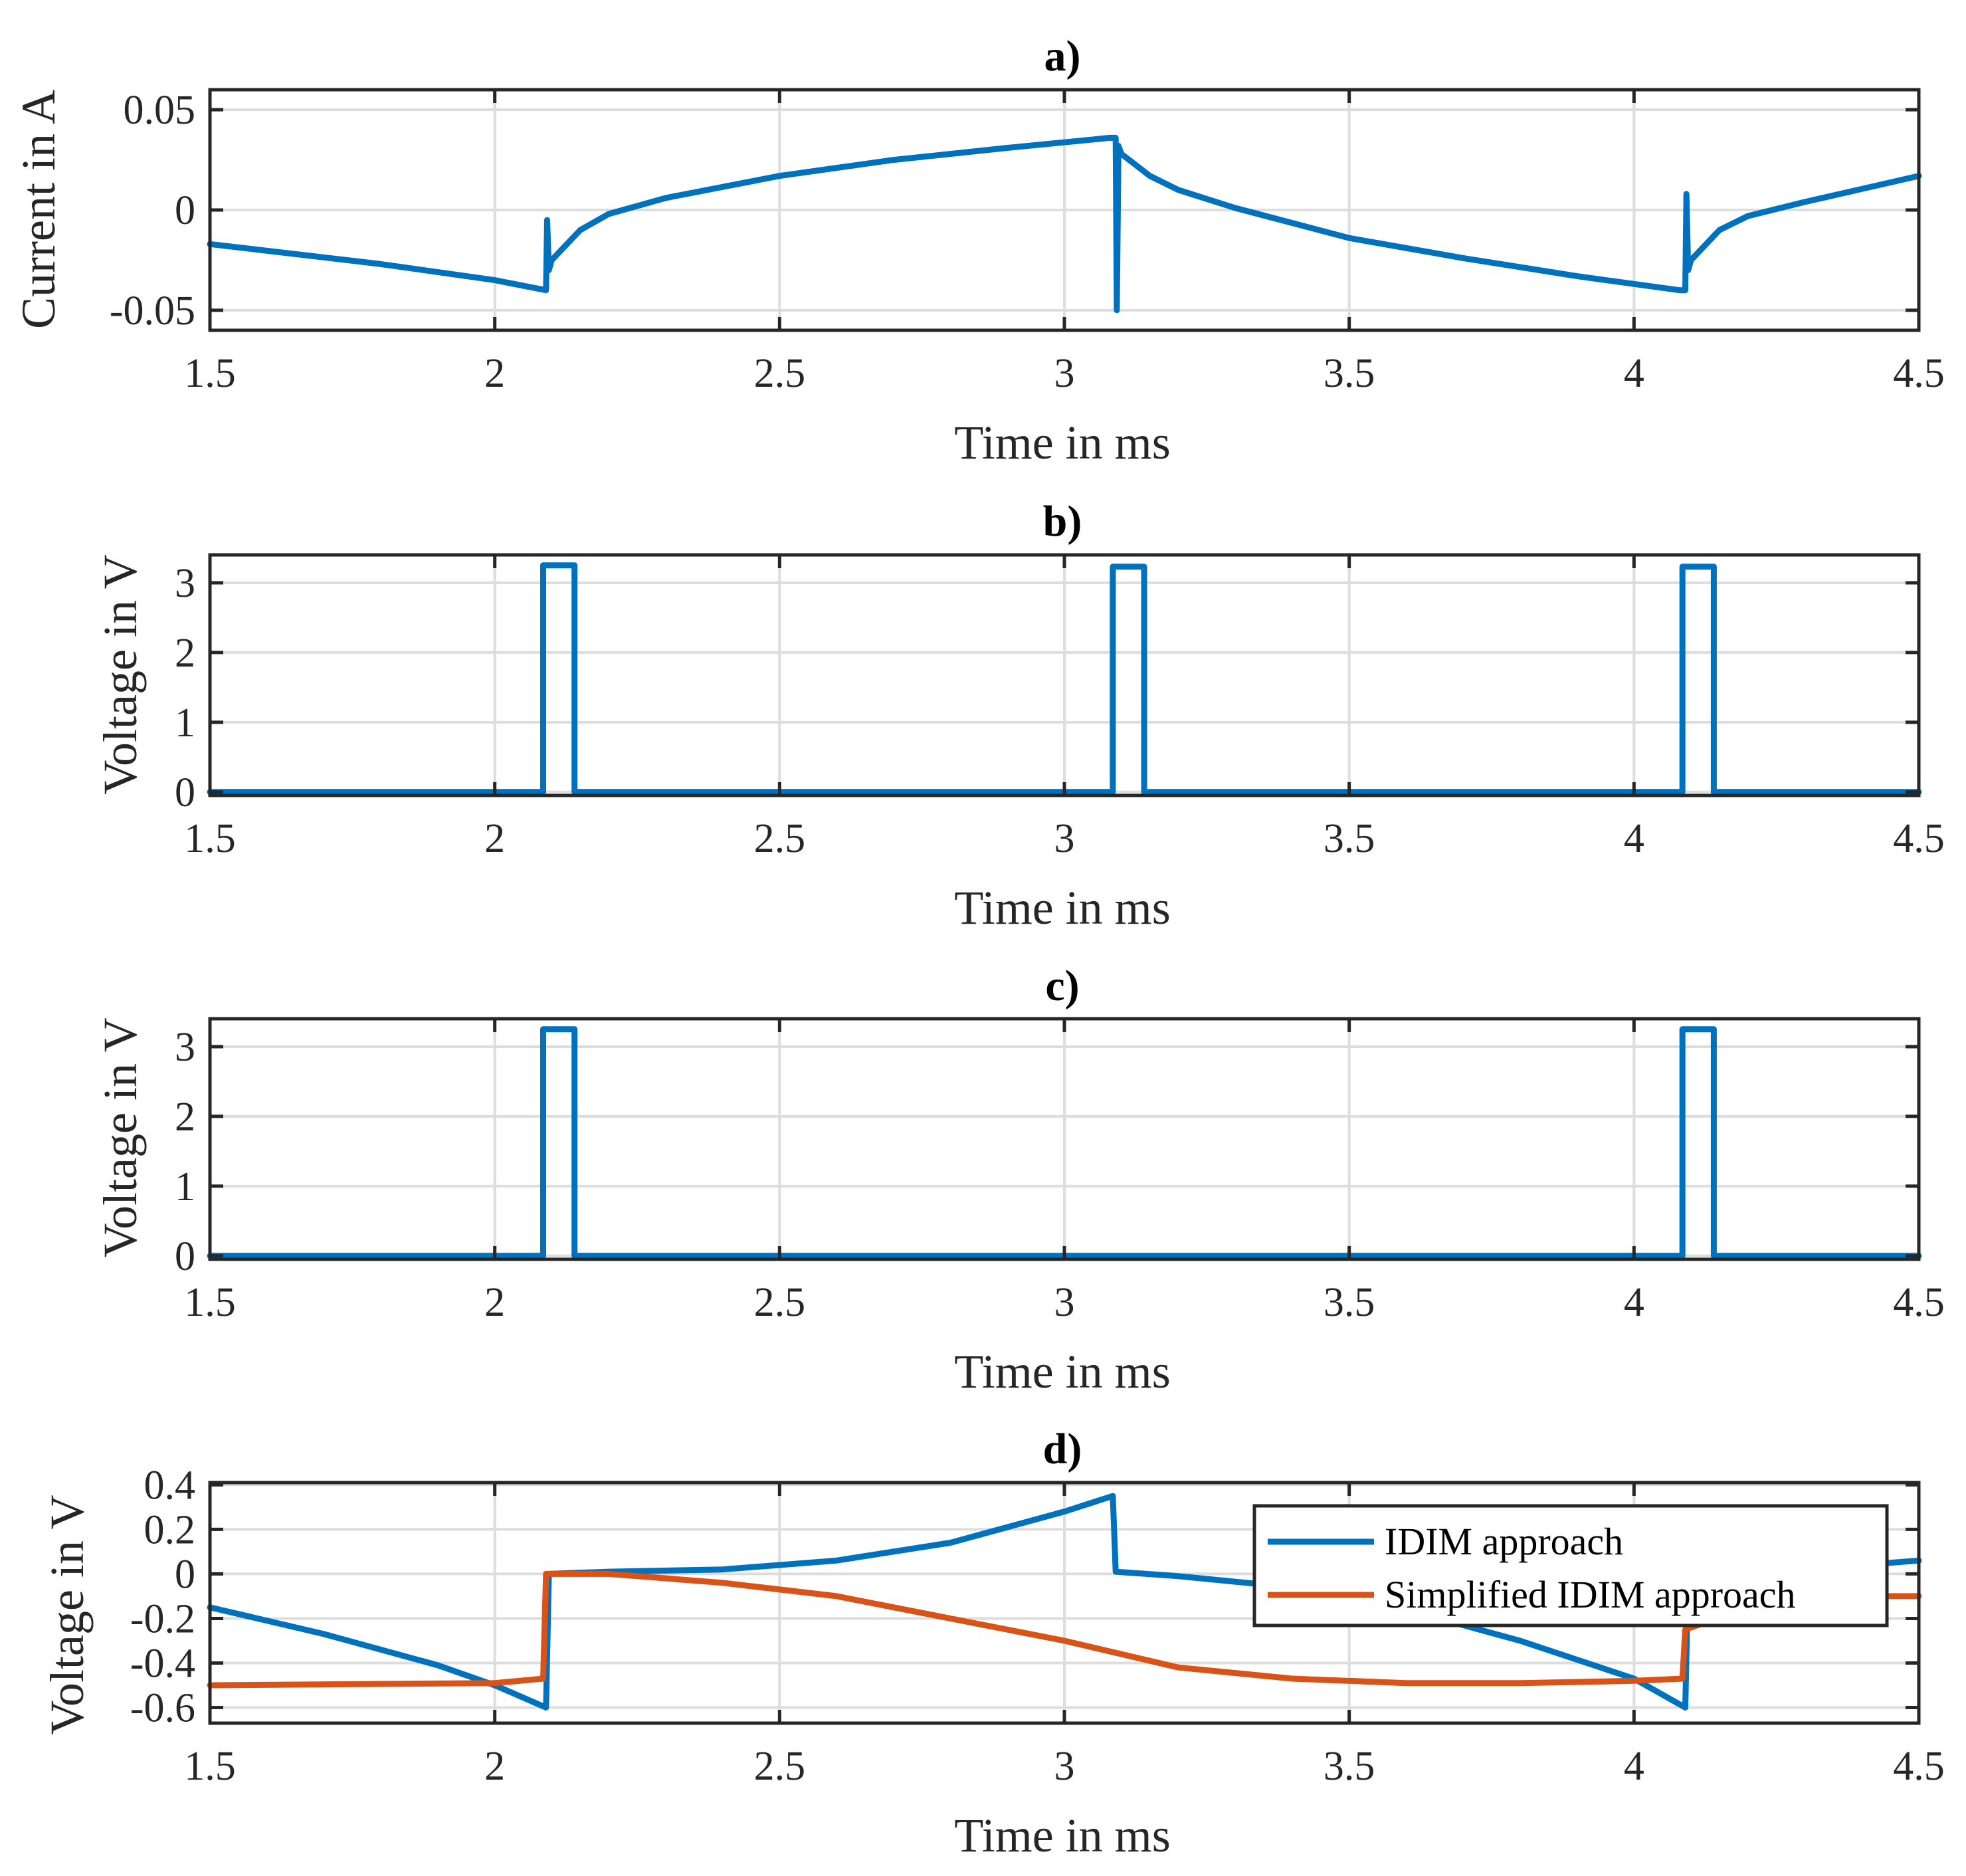  Describe the element at coordinates (1634, 1766) in the screenshot. I see `panel-d-xtick-label: 4` at that location.